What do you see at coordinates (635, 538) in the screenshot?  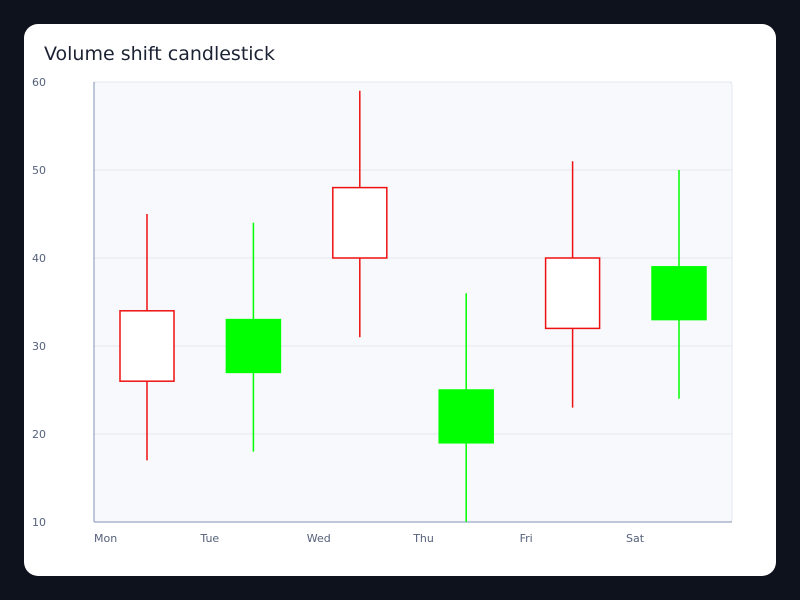 I see `x-tick-label: Sat` at bounding box center [635, 538].